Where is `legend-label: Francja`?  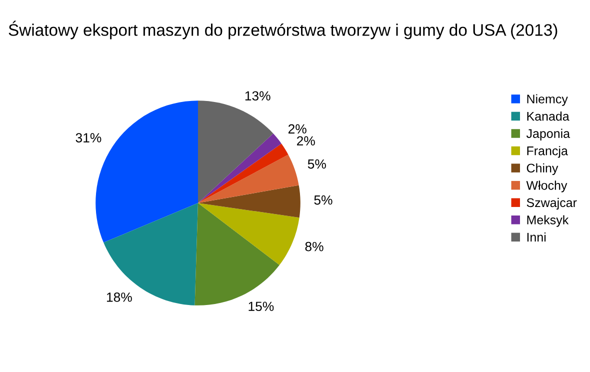
legend-label: Francja is located at coordinates (547, 152).